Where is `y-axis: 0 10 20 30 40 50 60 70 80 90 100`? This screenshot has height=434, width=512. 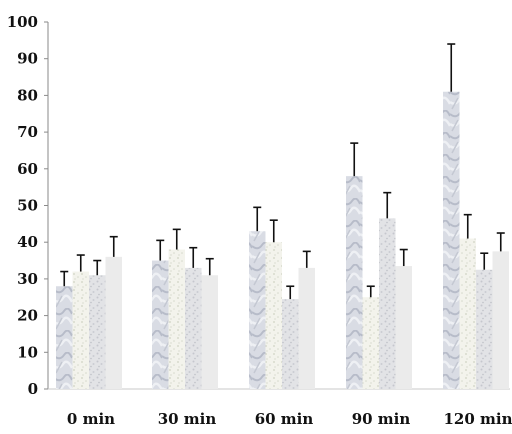
y-axis: 0 10 20 30 40 50 60 70 80 90 100 is located at coordinates (28, 205).